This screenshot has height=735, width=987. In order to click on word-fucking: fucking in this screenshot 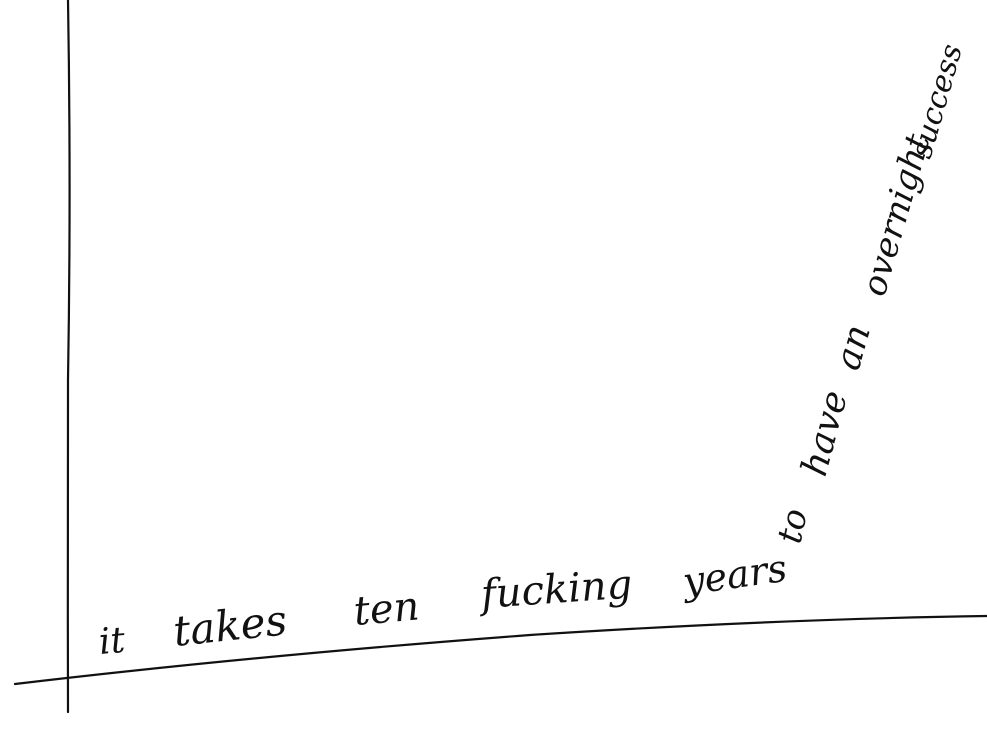, I will do `click(554, 590)`.